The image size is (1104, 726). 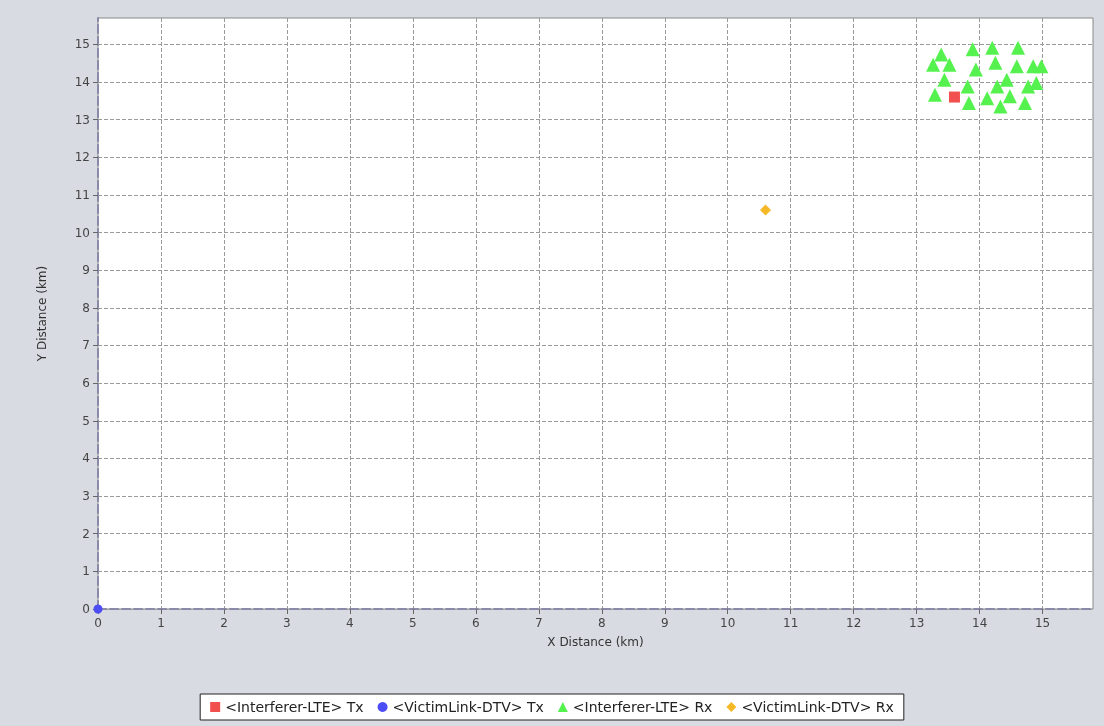 I want to click on y-tick-label: 12, so click(x=82, y=157).